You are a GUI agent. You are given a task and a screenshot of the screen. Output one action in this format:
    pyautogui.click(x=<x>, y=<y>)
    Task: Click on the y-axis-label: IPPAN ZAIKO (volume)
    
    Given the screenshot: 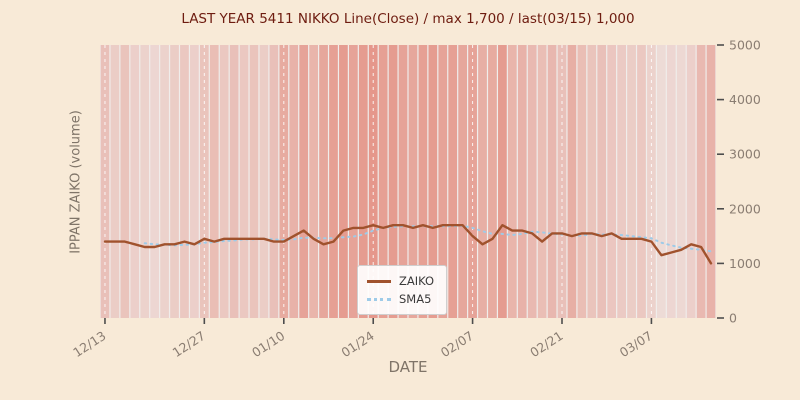 What is the action you would take?
    pyautogui.click(x=76, y=182)
    